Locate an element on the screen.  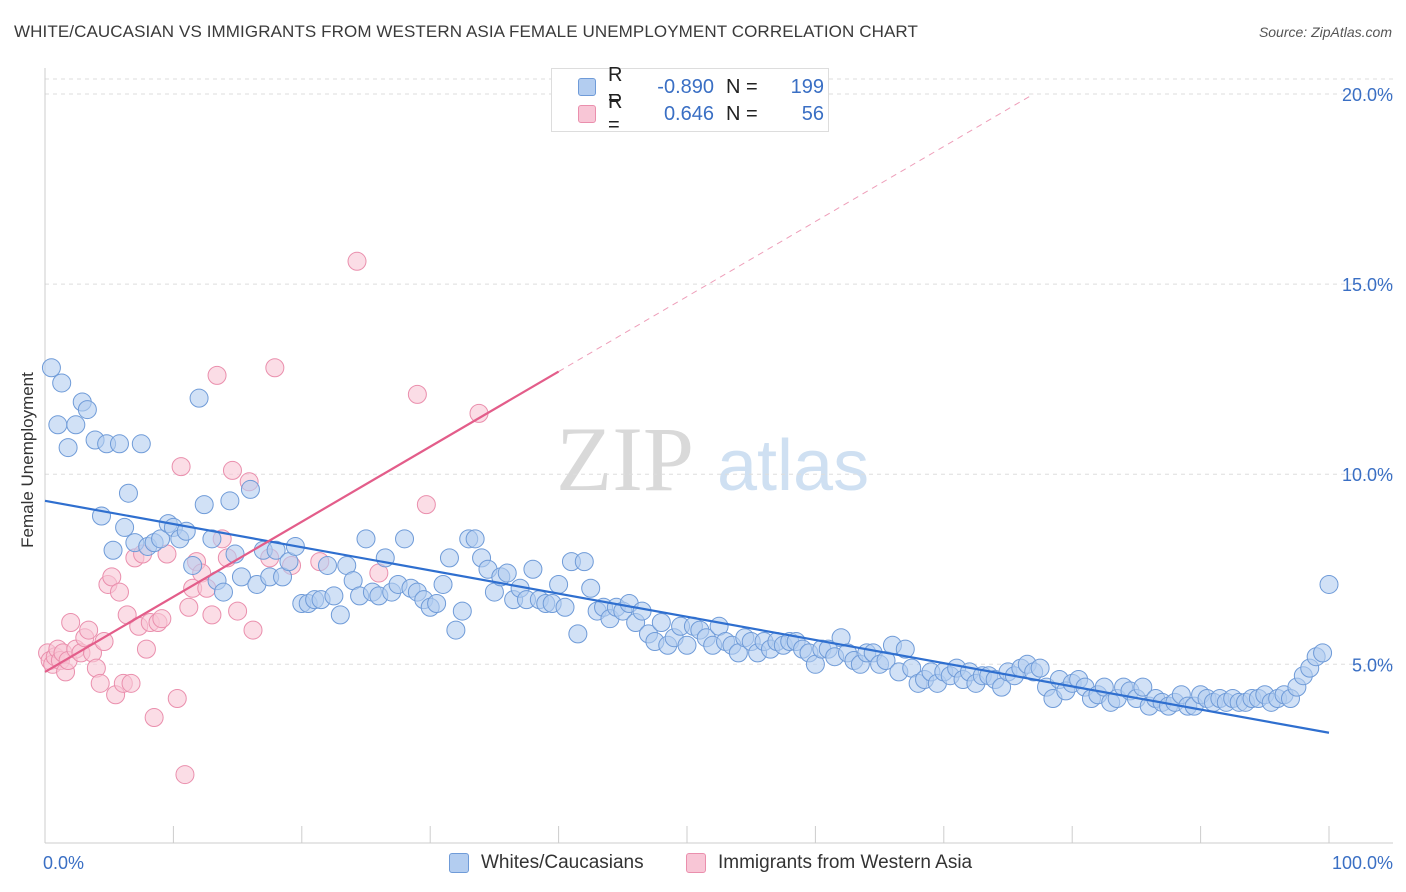
x-tick-label: 100.0% is located at coordinates (1362, 863).